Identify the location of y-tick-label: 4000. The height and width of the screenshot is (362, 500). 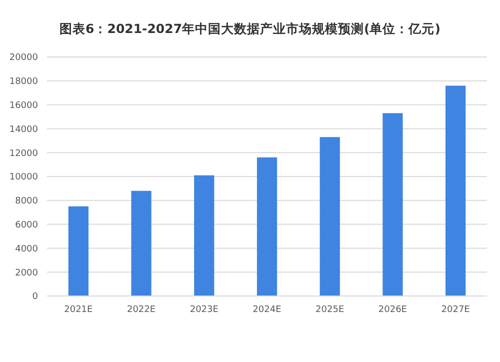
(26, 249).